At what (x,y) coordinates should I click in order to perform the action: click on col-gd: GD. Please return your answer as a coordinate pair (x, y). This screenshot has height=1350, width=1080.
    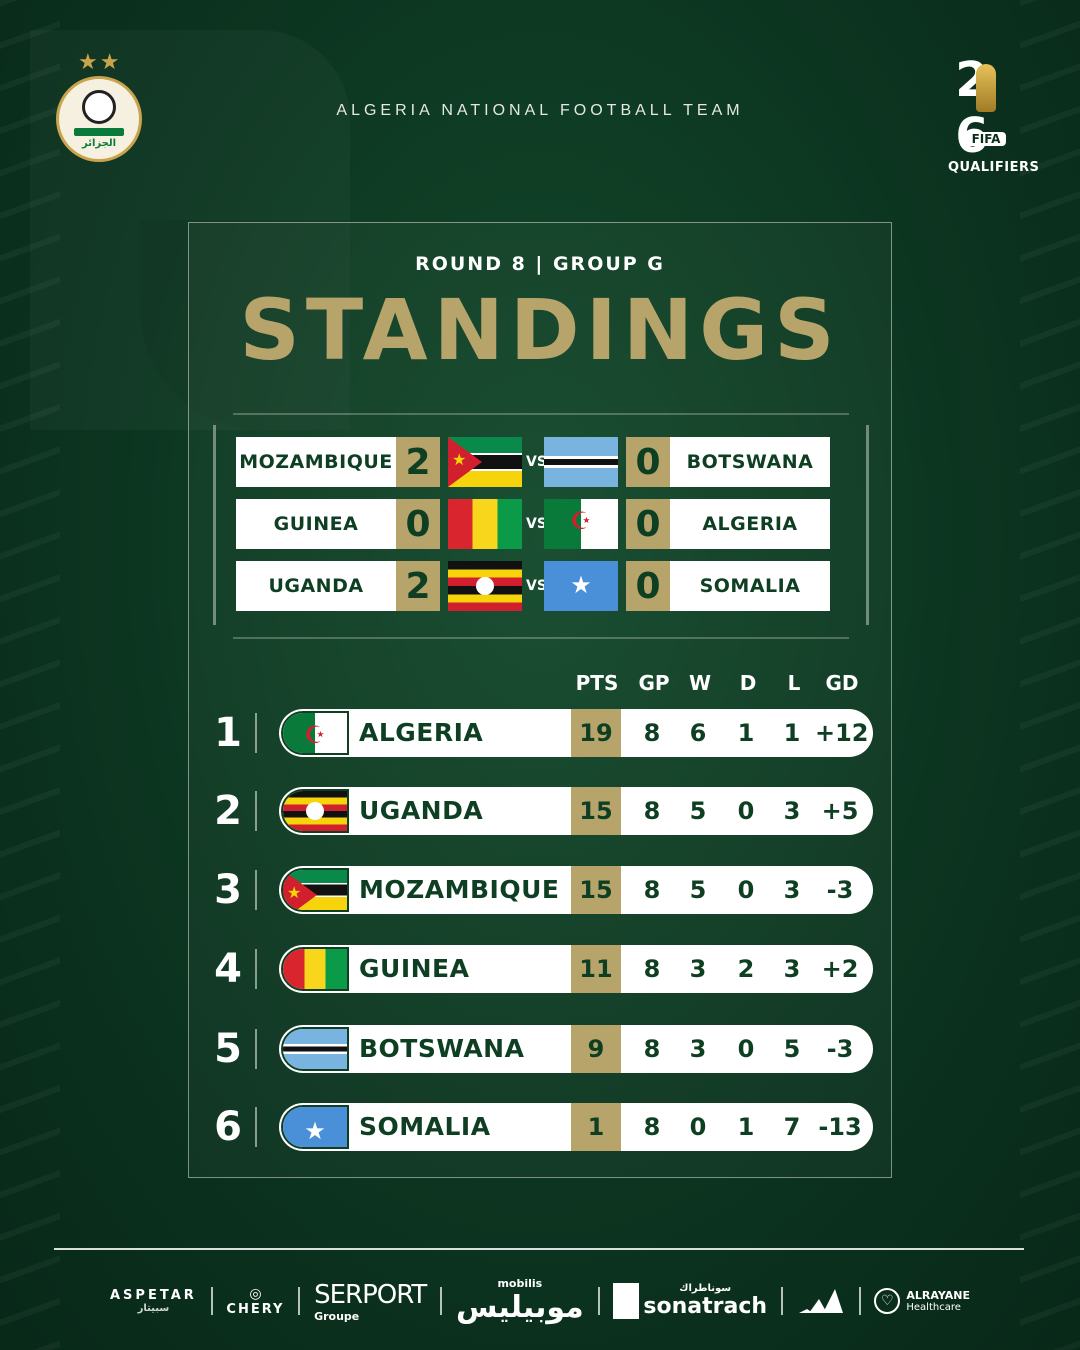
    Looking at the image, I should click on (842, 683).